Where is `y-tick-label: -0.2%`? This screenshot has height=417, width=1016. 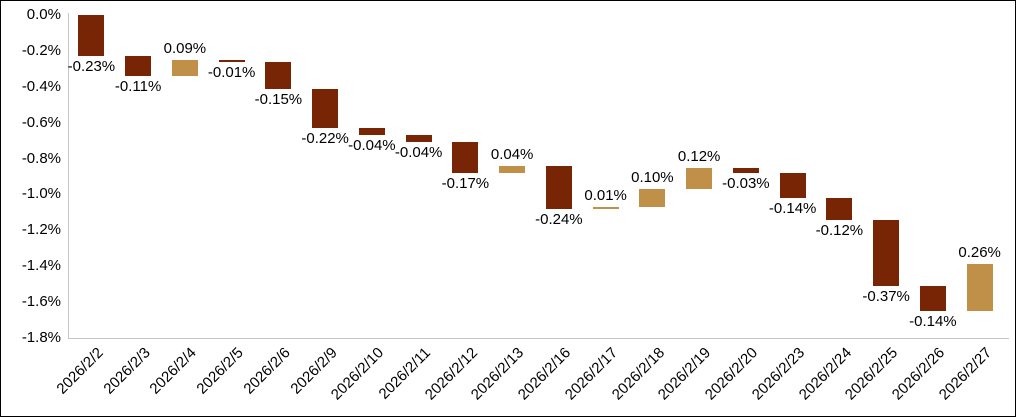 y-tick-label: -0.2% is located at coordinates (41, 50).